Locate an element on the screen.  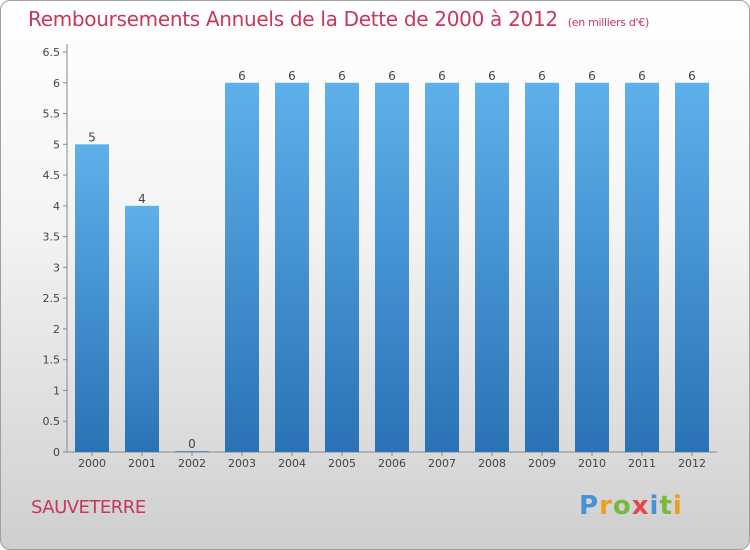
x-tick-label: 2000 is located at coordinates (92, 463).